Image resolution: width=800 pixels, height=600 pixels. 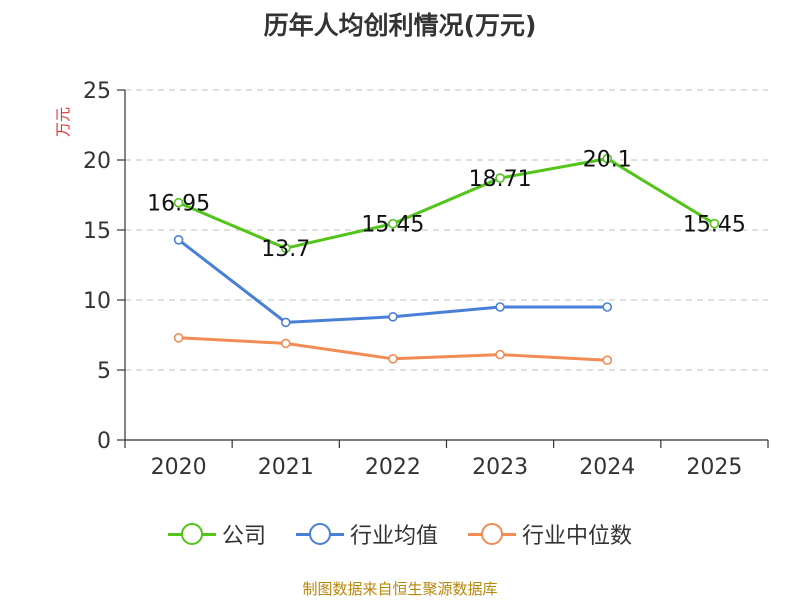 What do you see at coordinates (714, 467) in the screenshot?
I see `x-tick-label: 2025` at bounding box center [714, 467].